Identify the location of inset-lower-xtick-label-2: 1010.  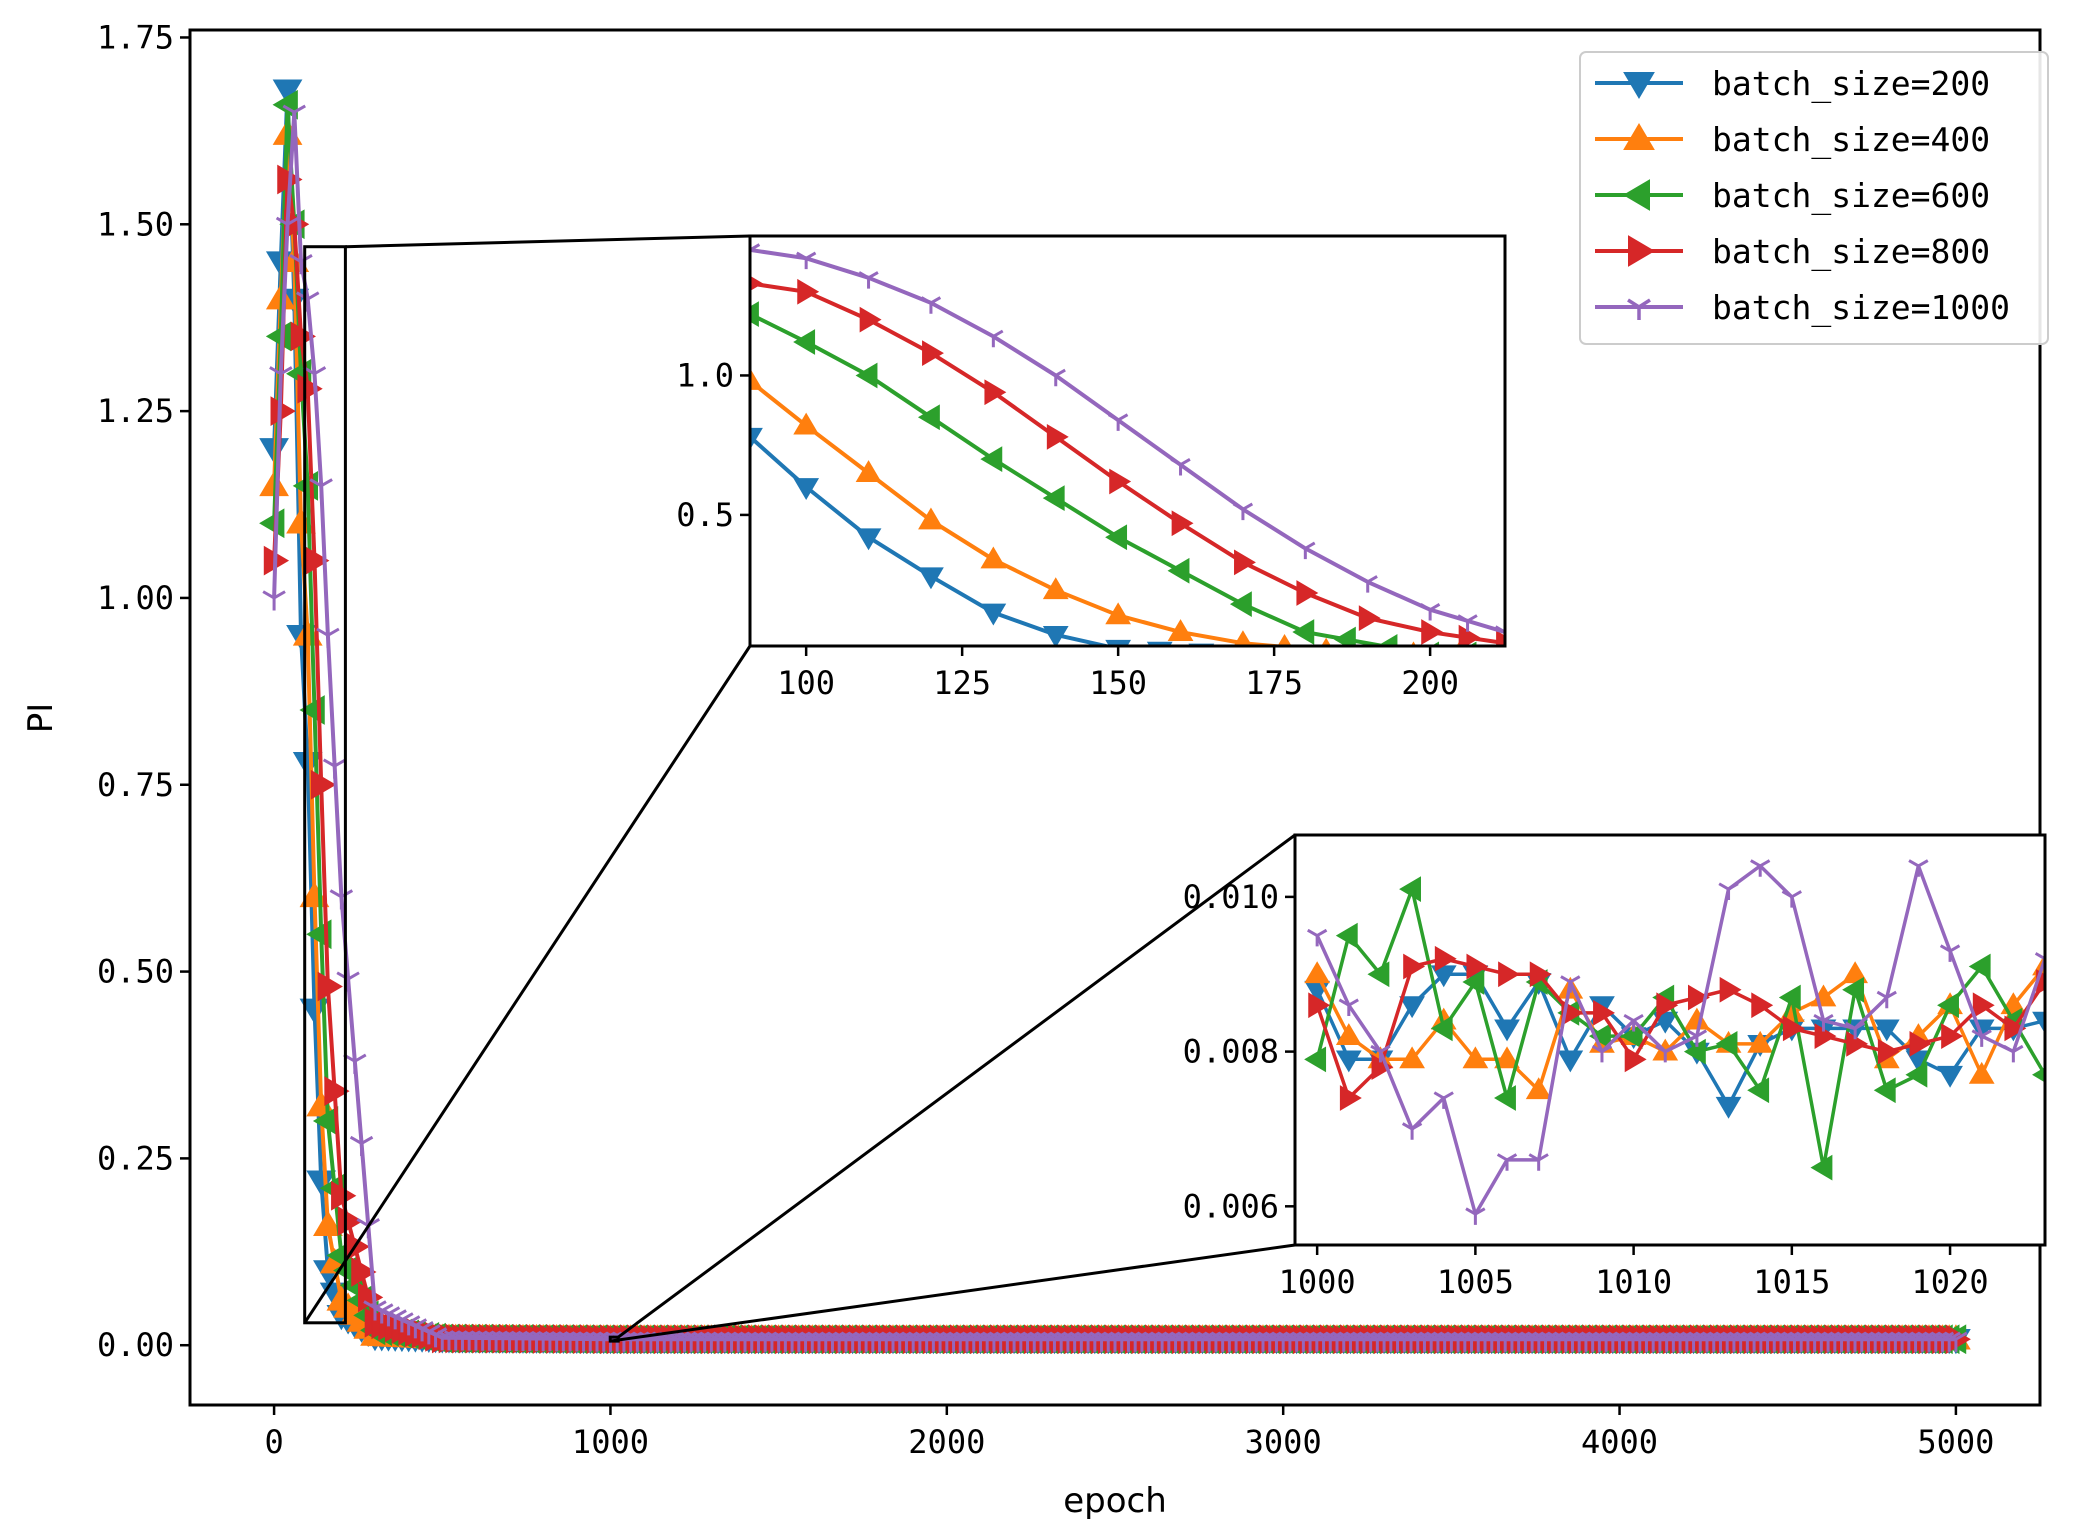
(1633, 1282).